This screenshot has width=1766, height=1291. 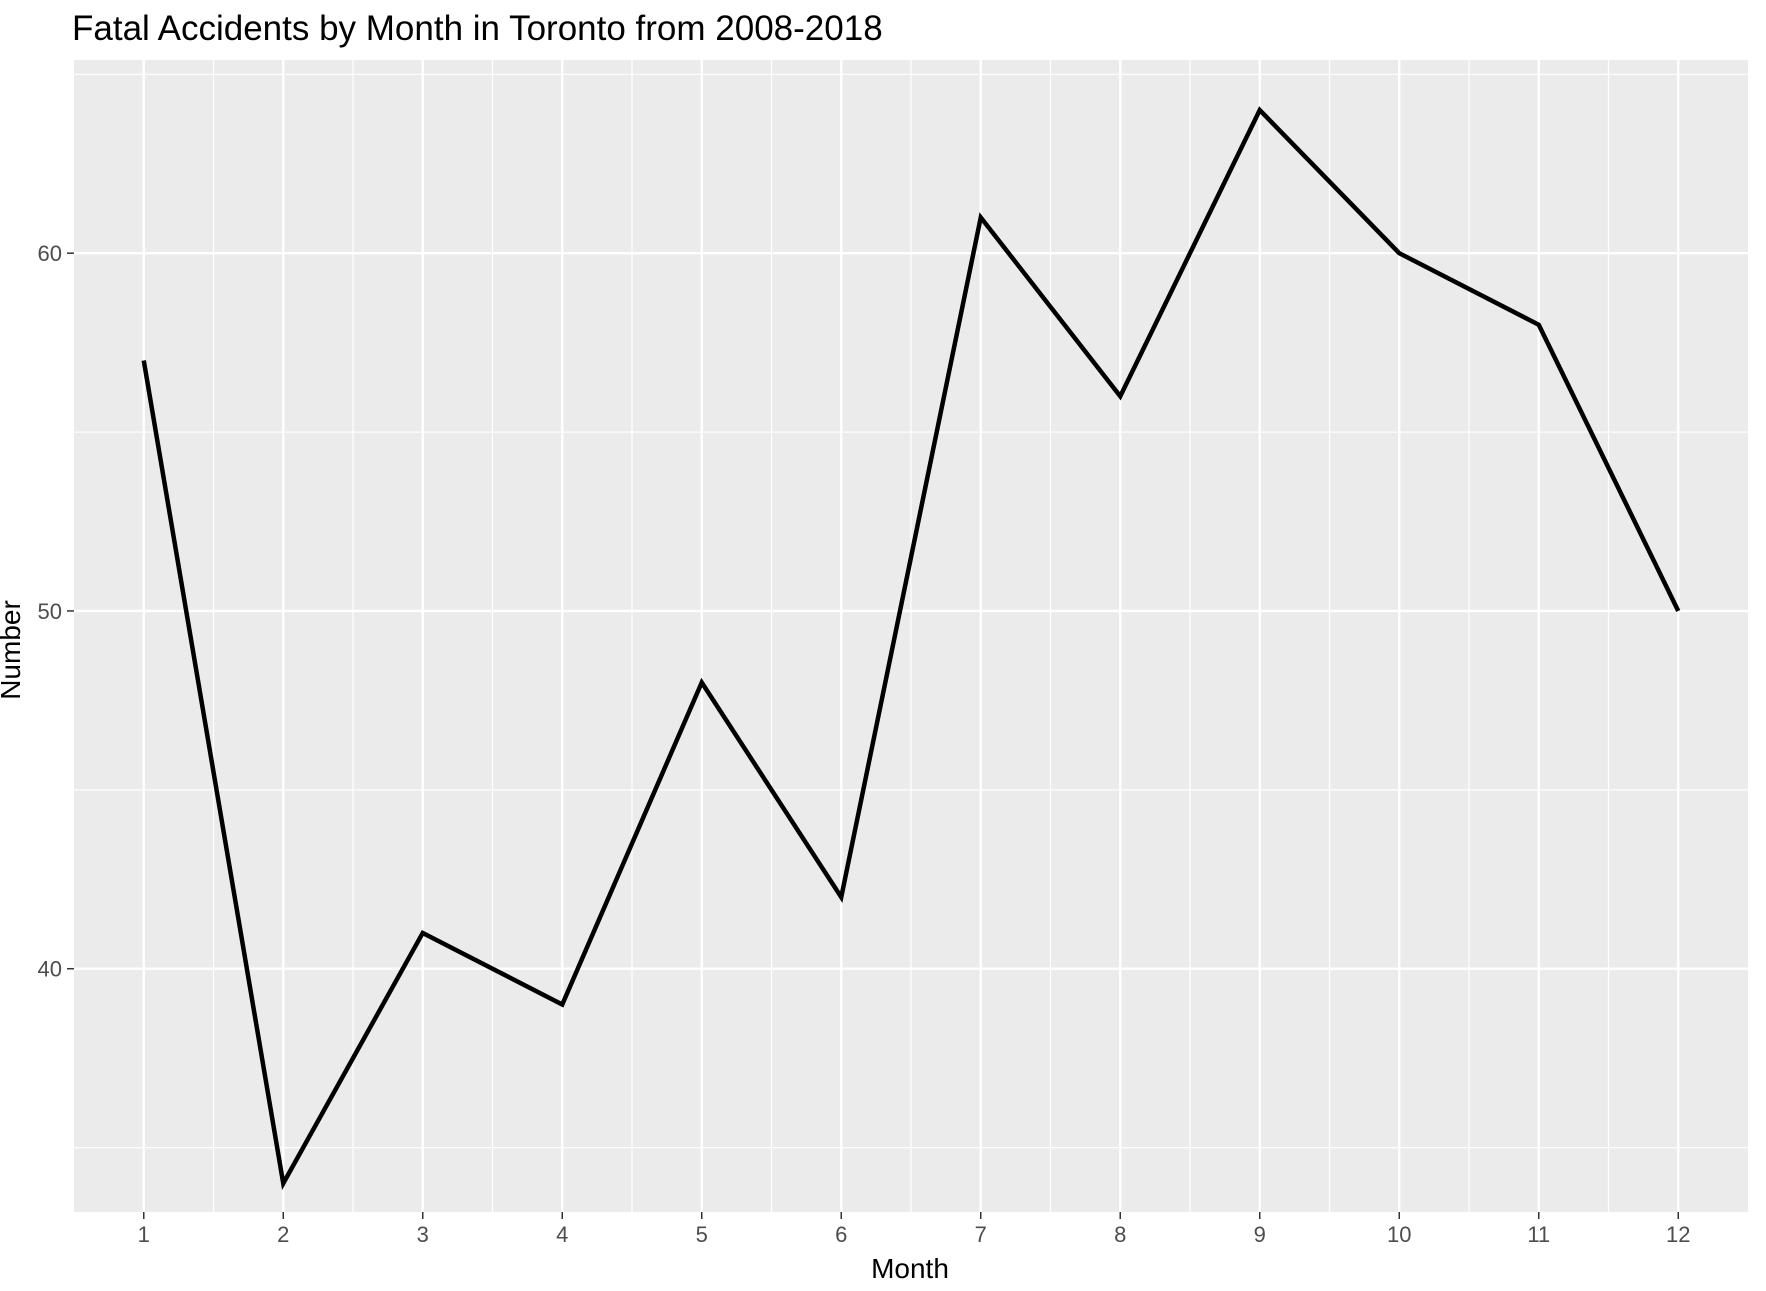 I want to click on x-tick-label: 8, so click(x=1120, y=1234).